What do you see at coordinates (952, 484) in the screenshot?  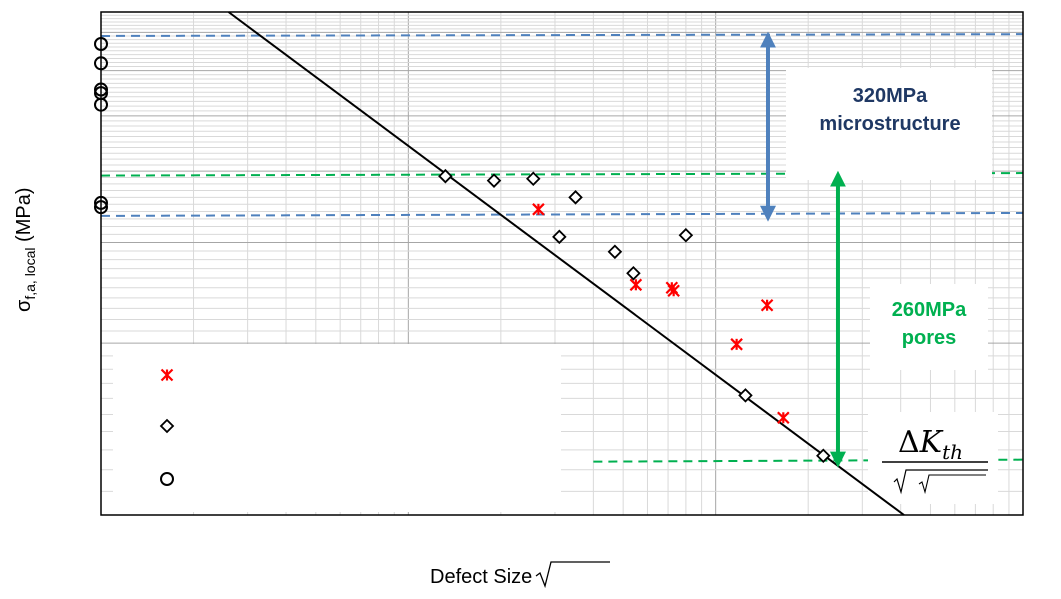 I see `formula-sqrt-inner` at bounding box center [952, 484].